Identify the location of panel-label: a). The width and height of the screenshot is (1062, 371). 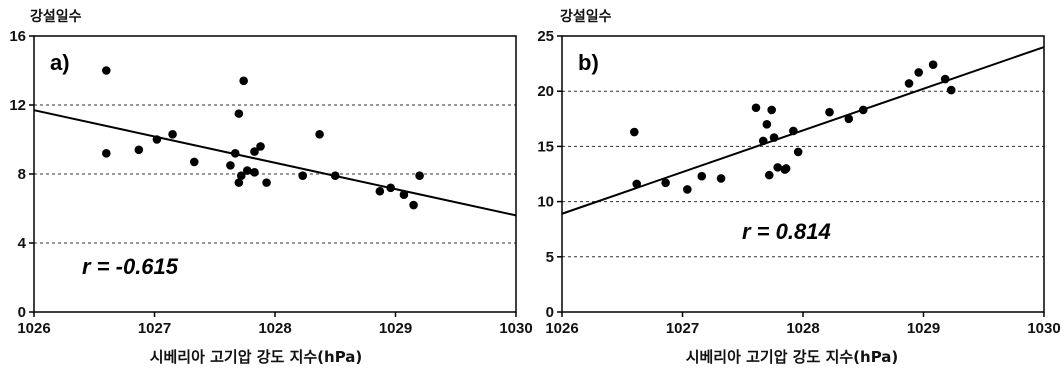
(60, 62).